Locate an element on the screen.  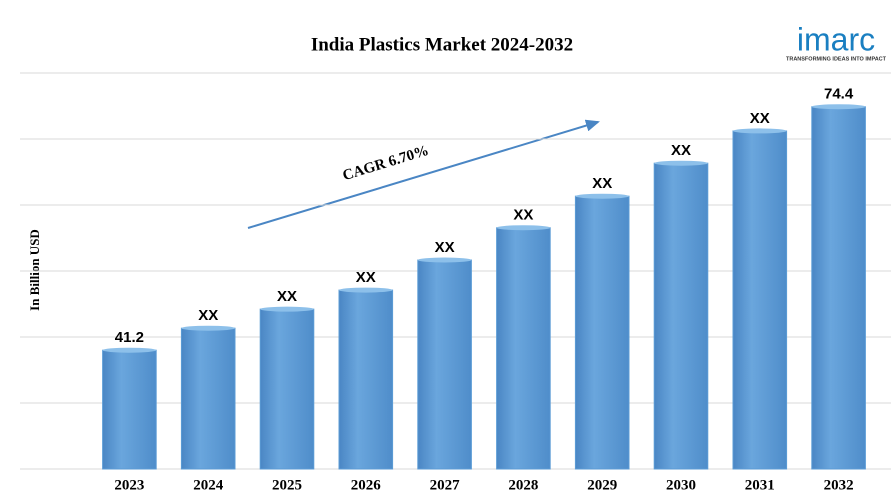
cagr-annotation: CAGR 6.70% is located at coordinates (386, 163).